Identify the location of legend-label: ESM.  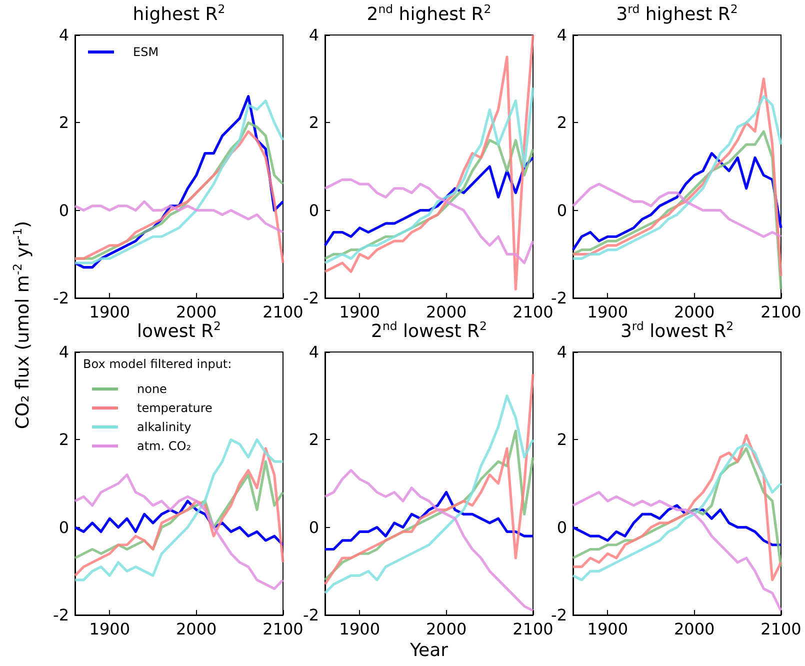
(146, 52).